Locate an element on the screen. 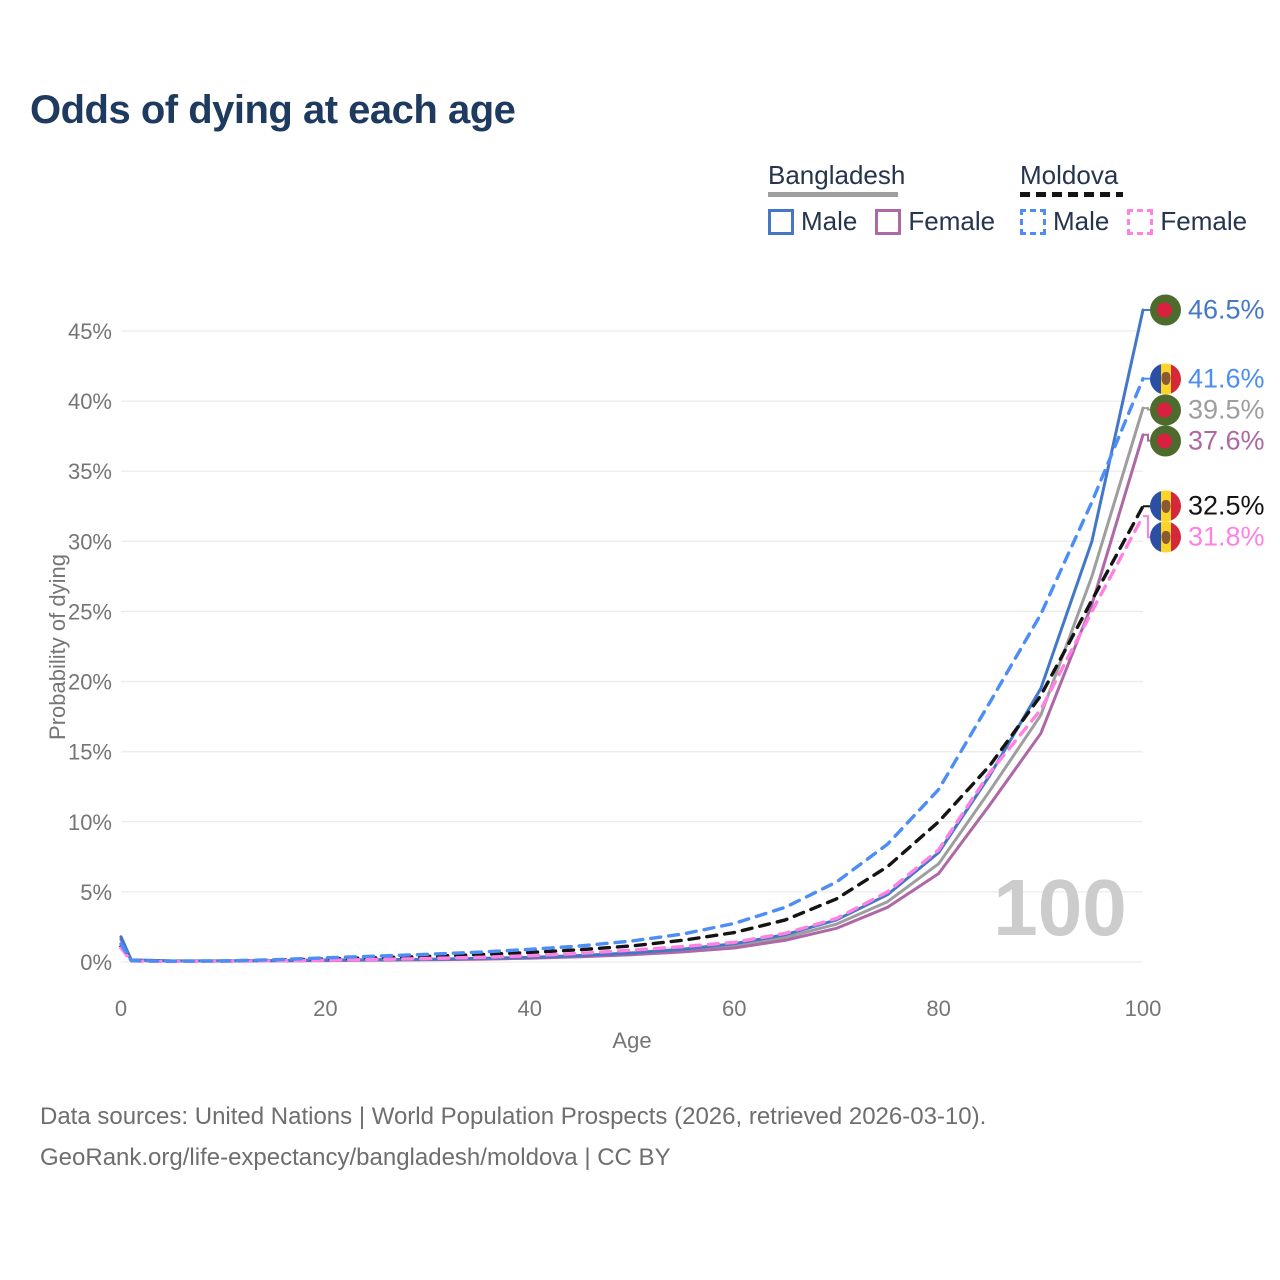  y-tick-label: 0% is located at coordinates (96, 962).